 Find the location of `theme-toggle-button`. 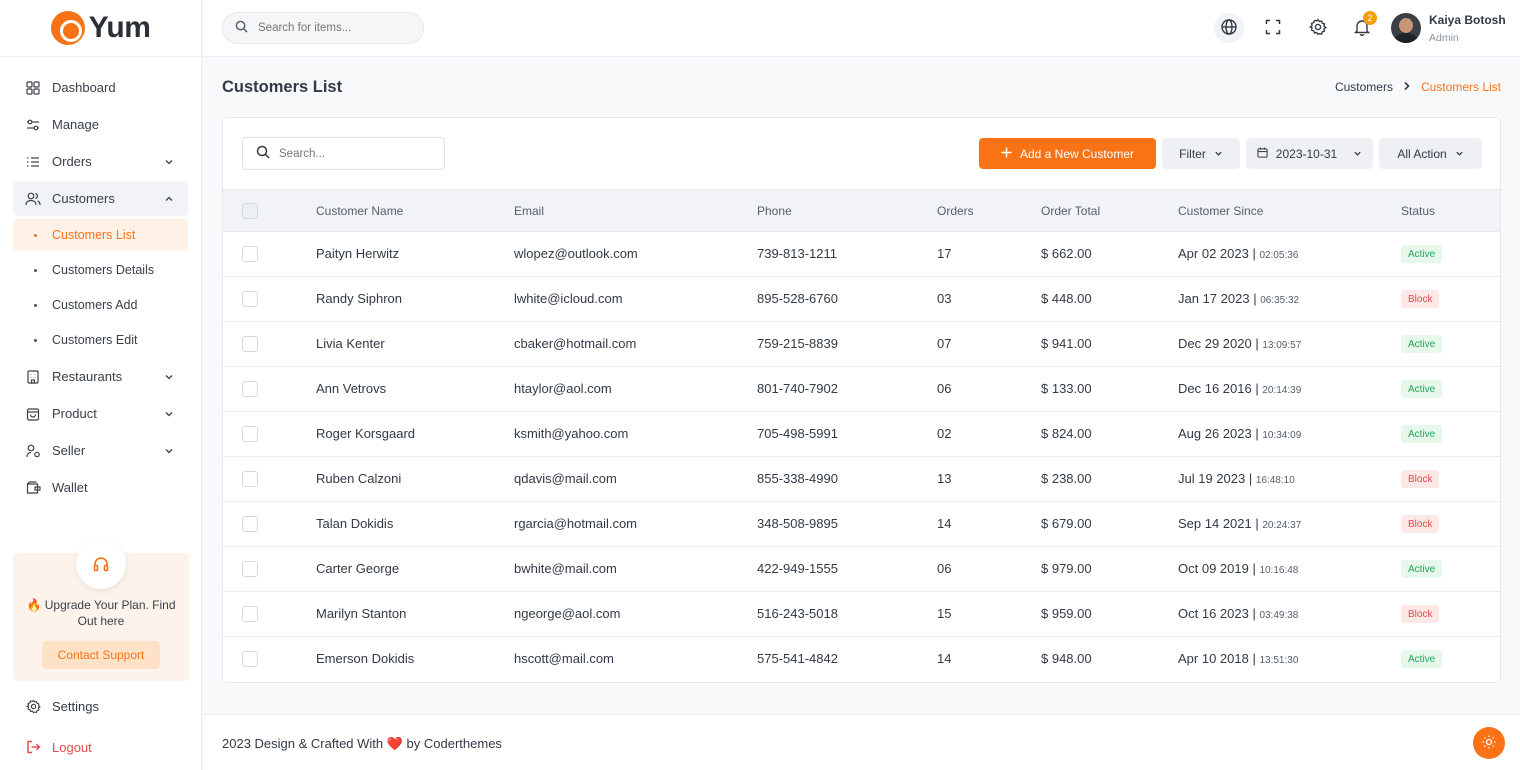

theme-toggle-button is located at coordinates (1489, 743).